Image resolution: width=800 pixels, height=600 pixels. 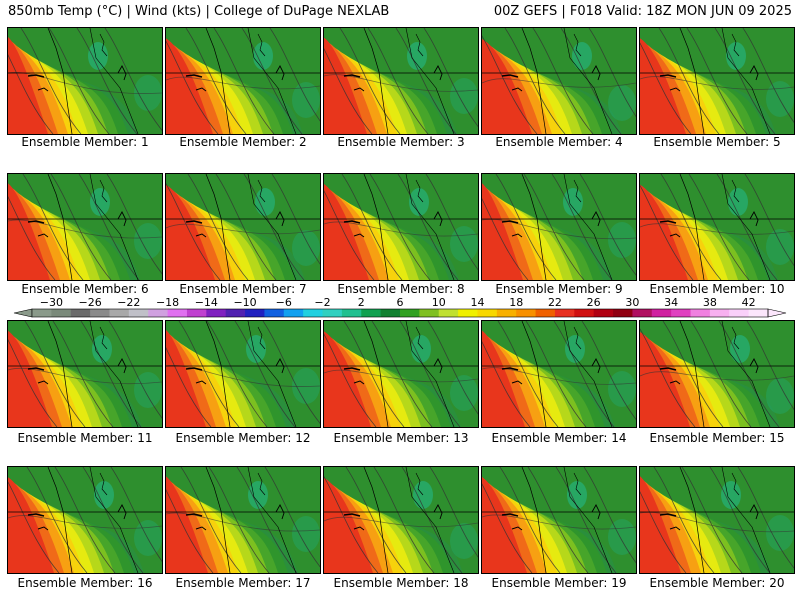 What do you see at coordinates (90, 302) in the screenshot?
I see `colorbar-tick-label: −26` at bounding box center [90, 302].